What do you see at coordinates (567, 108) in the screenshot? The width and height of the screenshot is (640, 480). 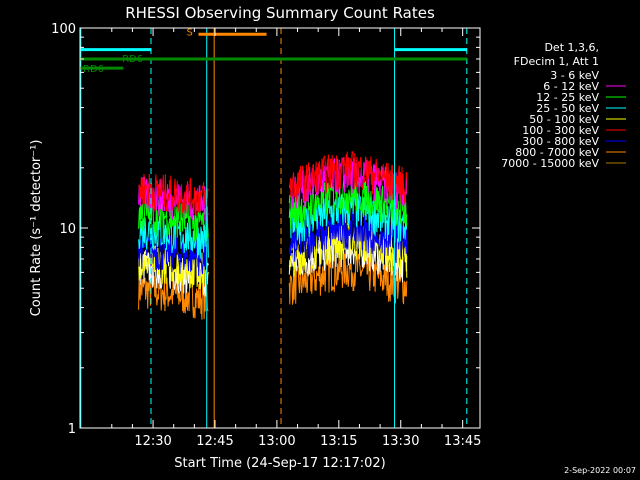 I see `legend-label: 25 - 50 keV` at bounding box center [567, 108].